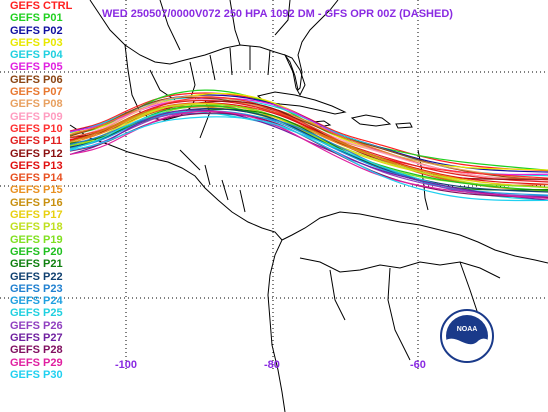  I want to click on central-america-borders, so click(212, 181).